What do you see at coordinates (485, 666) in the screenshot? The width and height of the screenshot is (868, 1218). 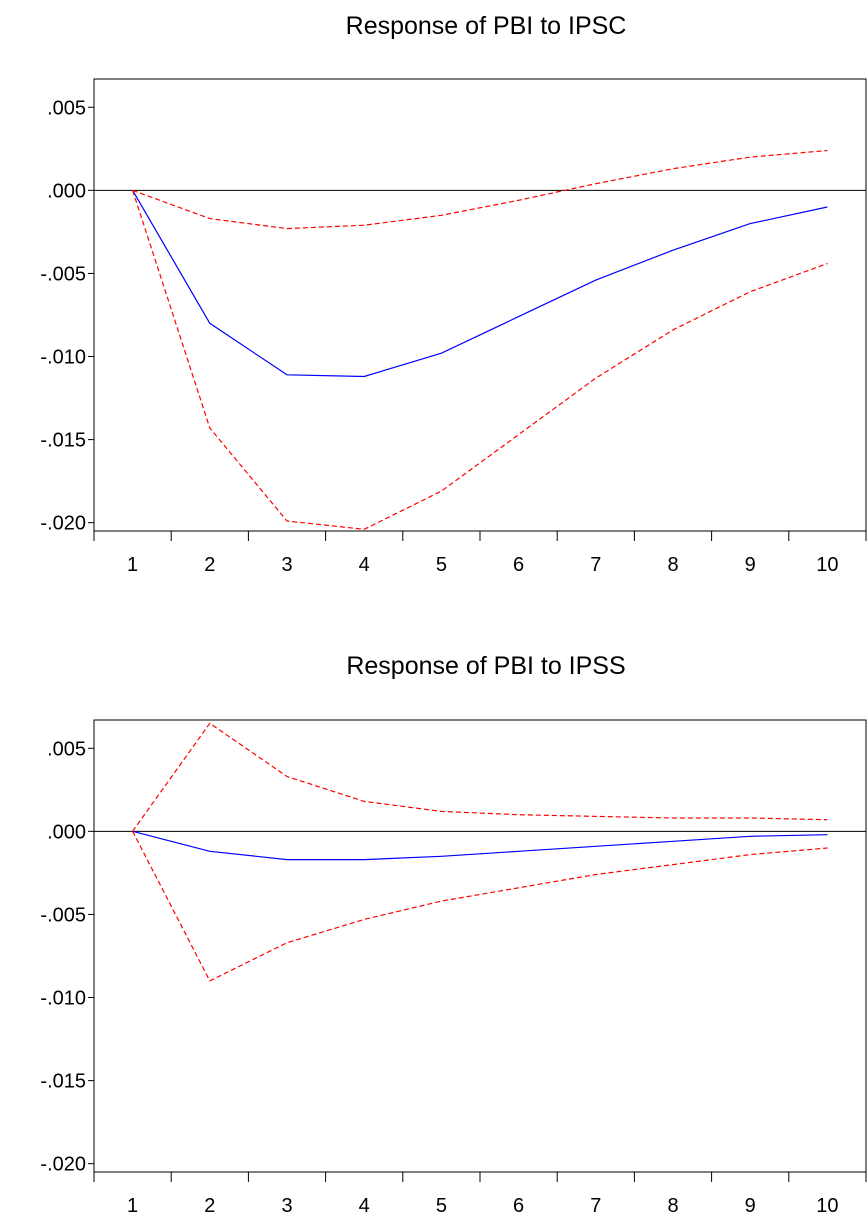 I see `chart-title: Response of PBI to IPSS` at bounding box center [485, 666].